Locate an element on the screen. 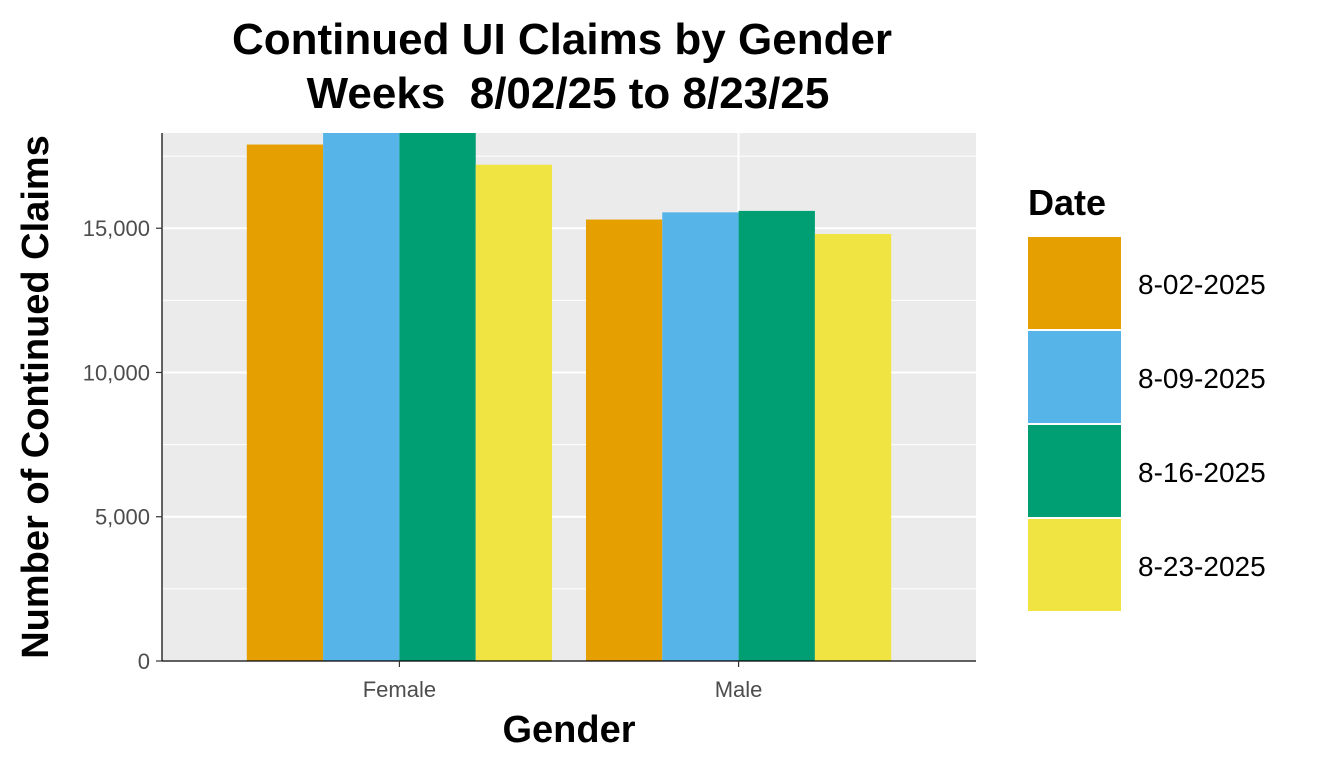 The width and height of the screenshot is (1320, 766). legend-label: 8-16-2025 is located at coordinates (1202, 472).